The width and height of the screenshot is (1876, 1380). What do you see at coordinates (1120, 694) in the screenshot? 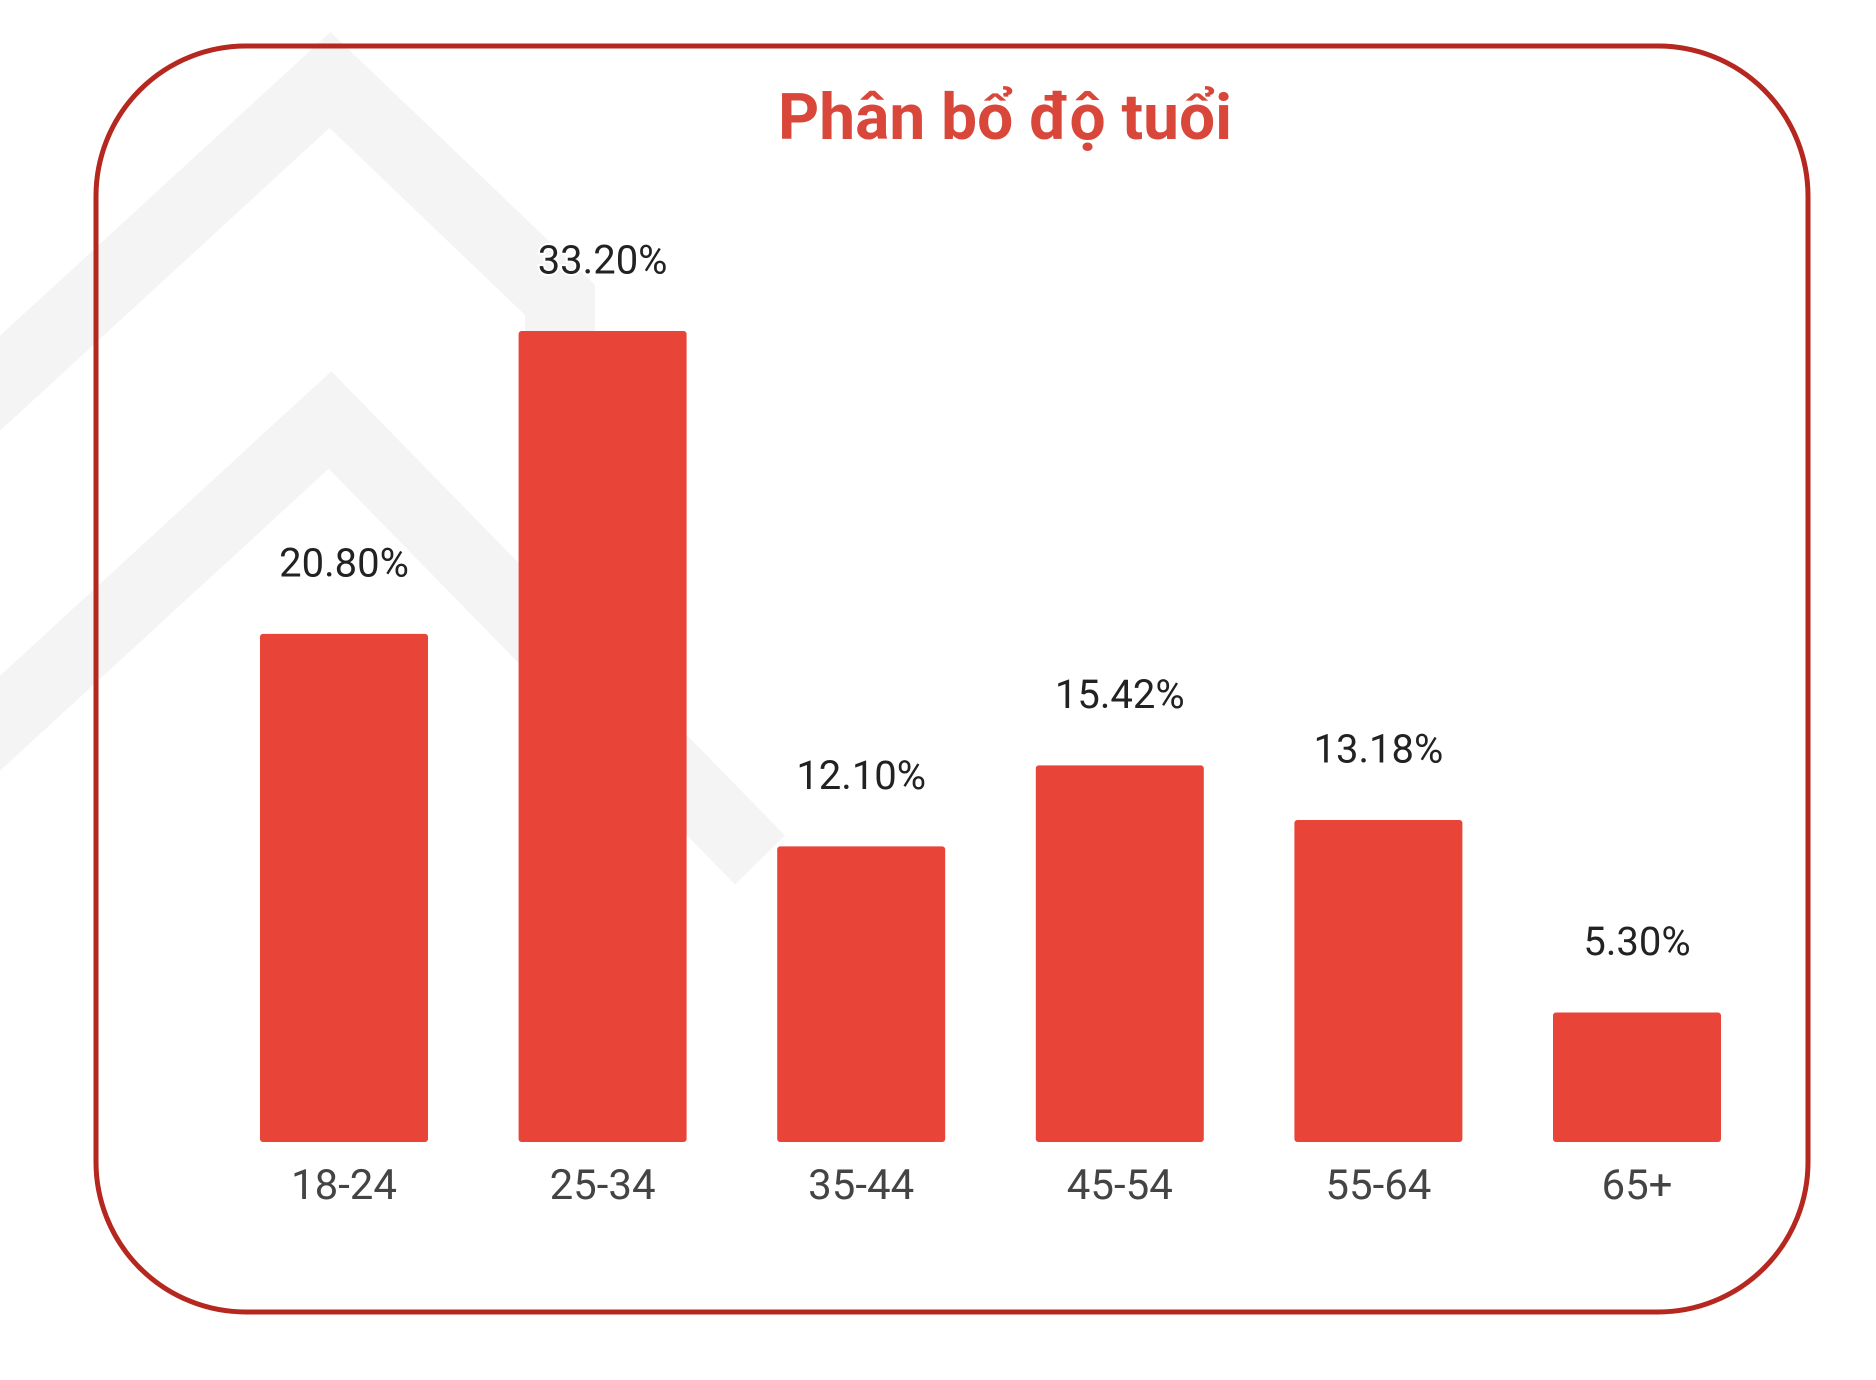
I see `value-label: 15.42%` at bounding box center [1120, 694].